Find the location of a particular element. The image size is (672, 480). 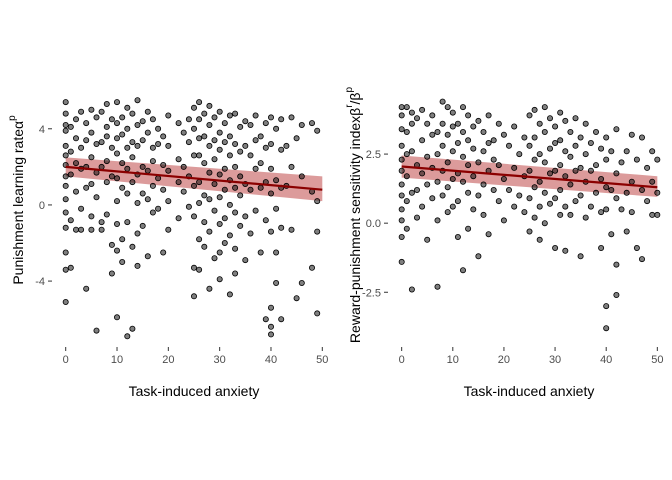

y-tick-label: 4 is located at coordinates (42, 130).